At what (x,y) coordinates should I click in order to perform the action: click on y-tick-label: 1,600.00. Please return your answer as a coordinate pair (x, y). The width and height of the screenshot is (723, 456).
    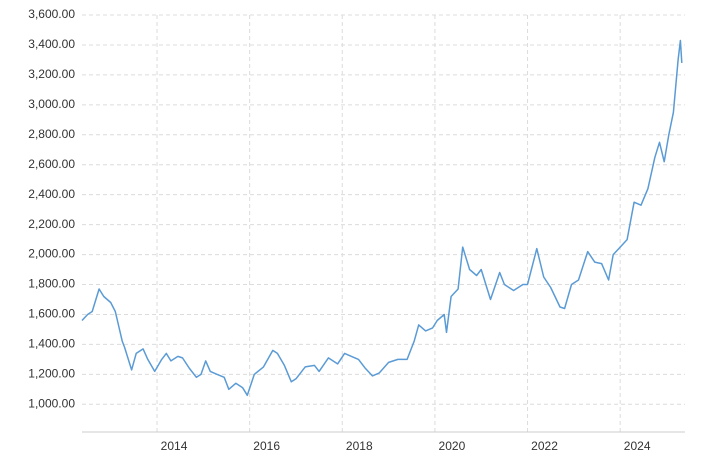
    Looking at the image, I should click on (51, 314).